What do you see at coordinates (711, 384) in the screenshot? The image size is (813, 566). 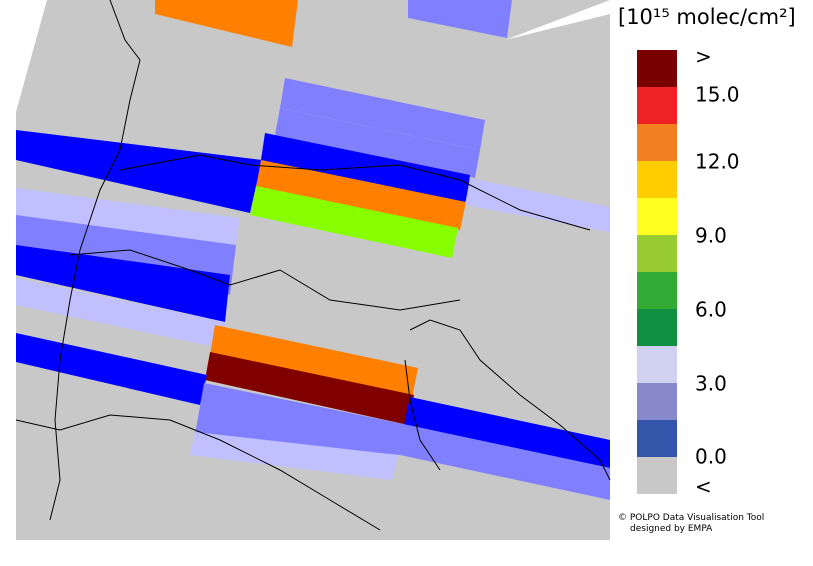 I see `legend-label: 3.0` at bounding box center [711, 384].